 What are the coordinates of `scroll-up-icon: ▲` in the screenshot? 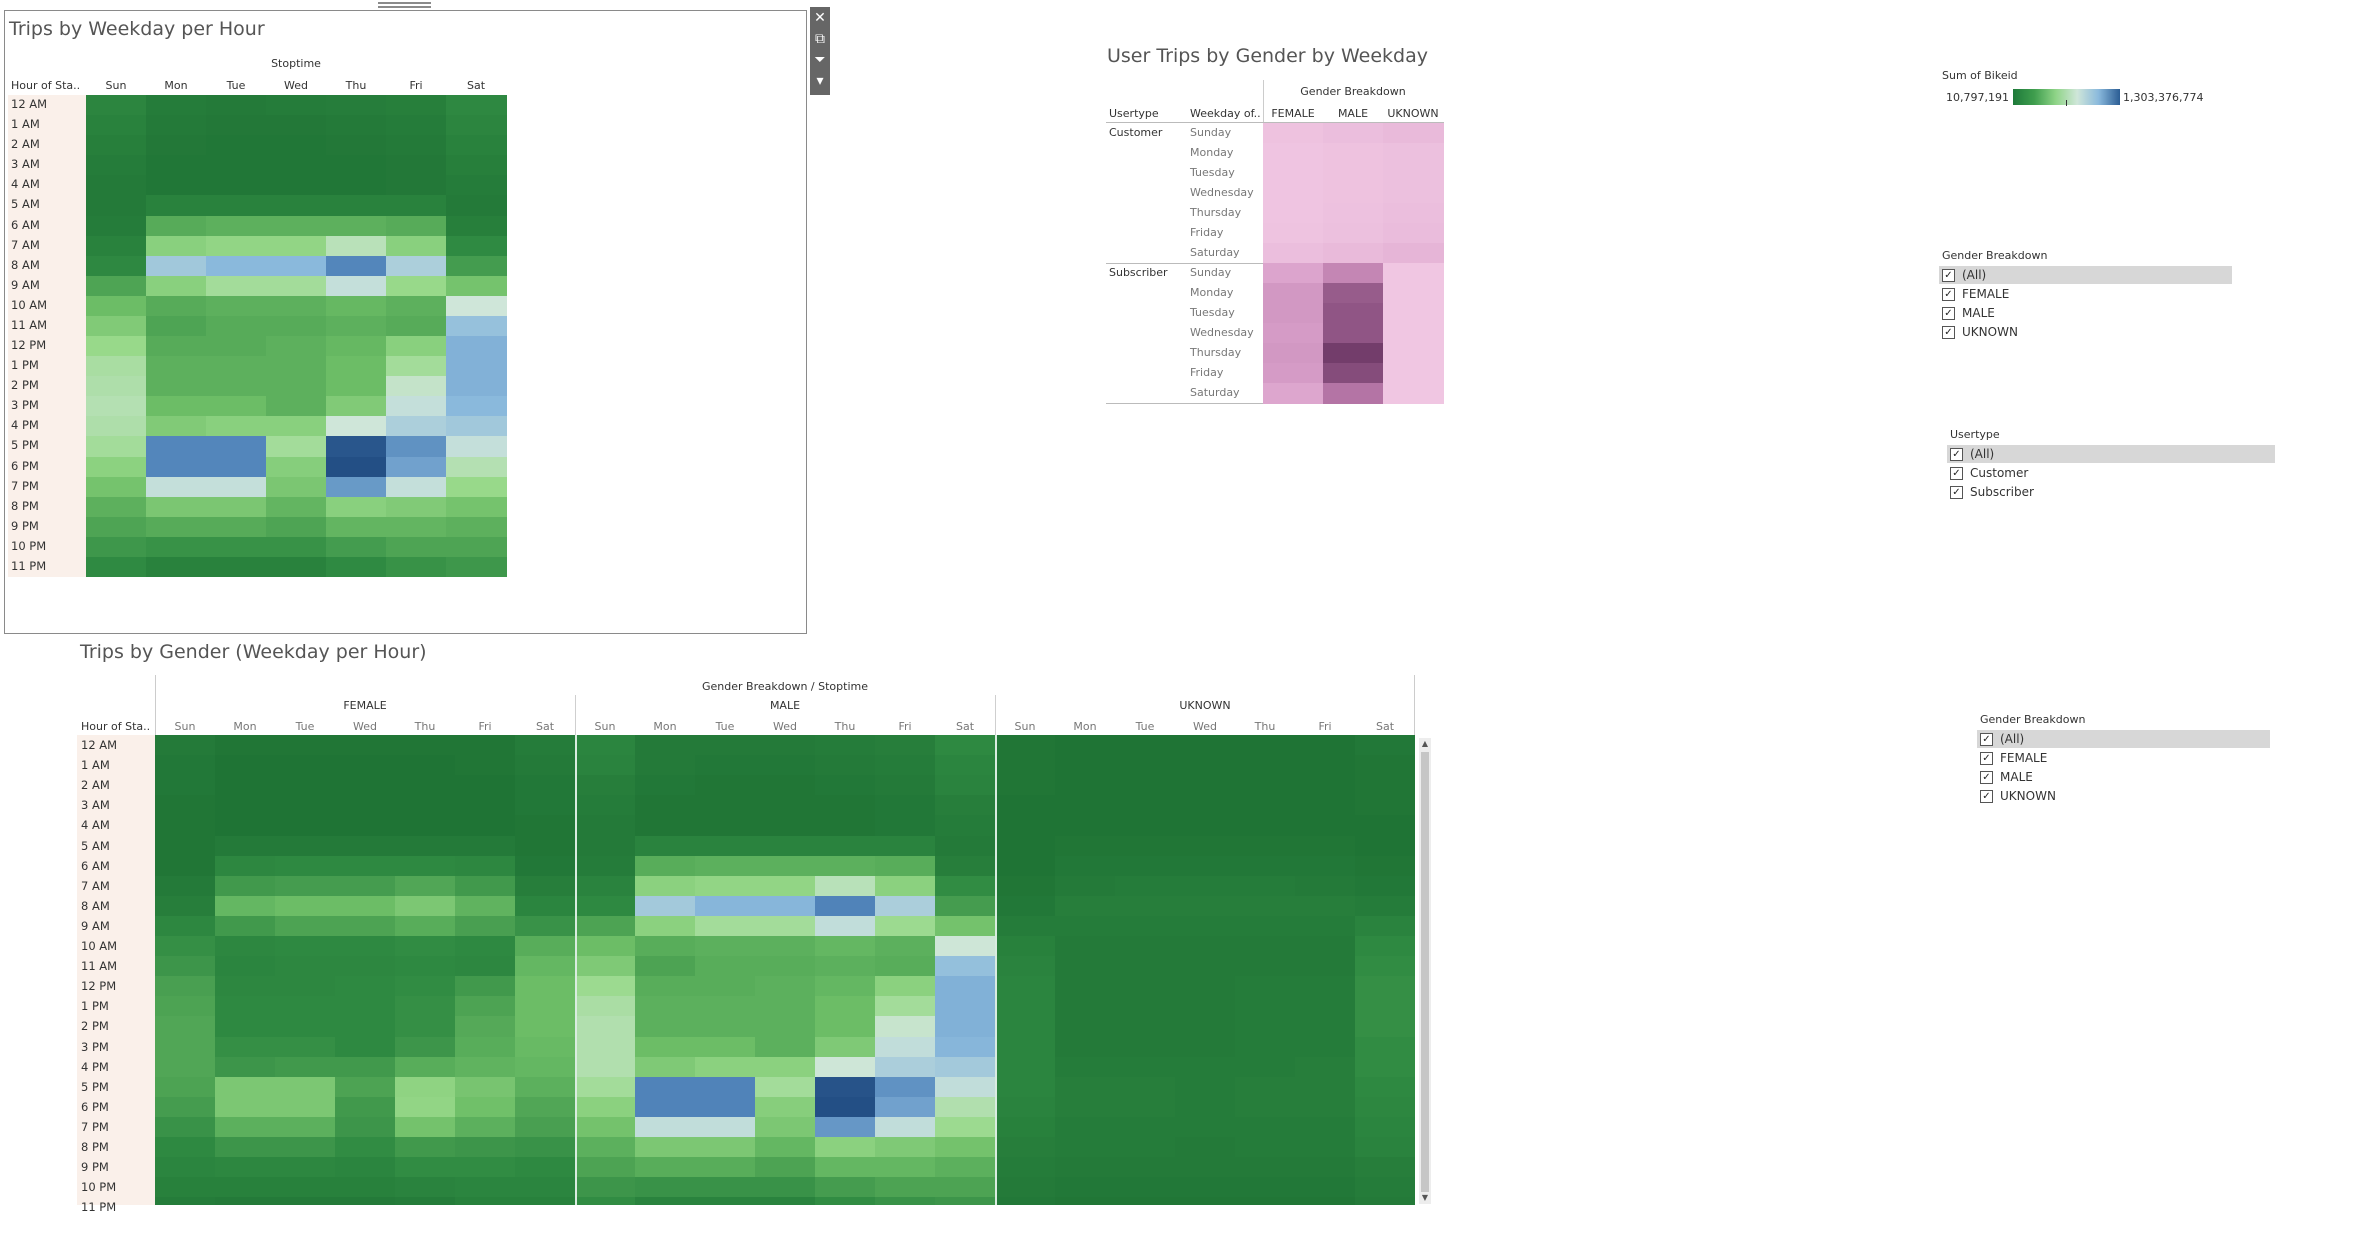 It's located at (1425, 743).